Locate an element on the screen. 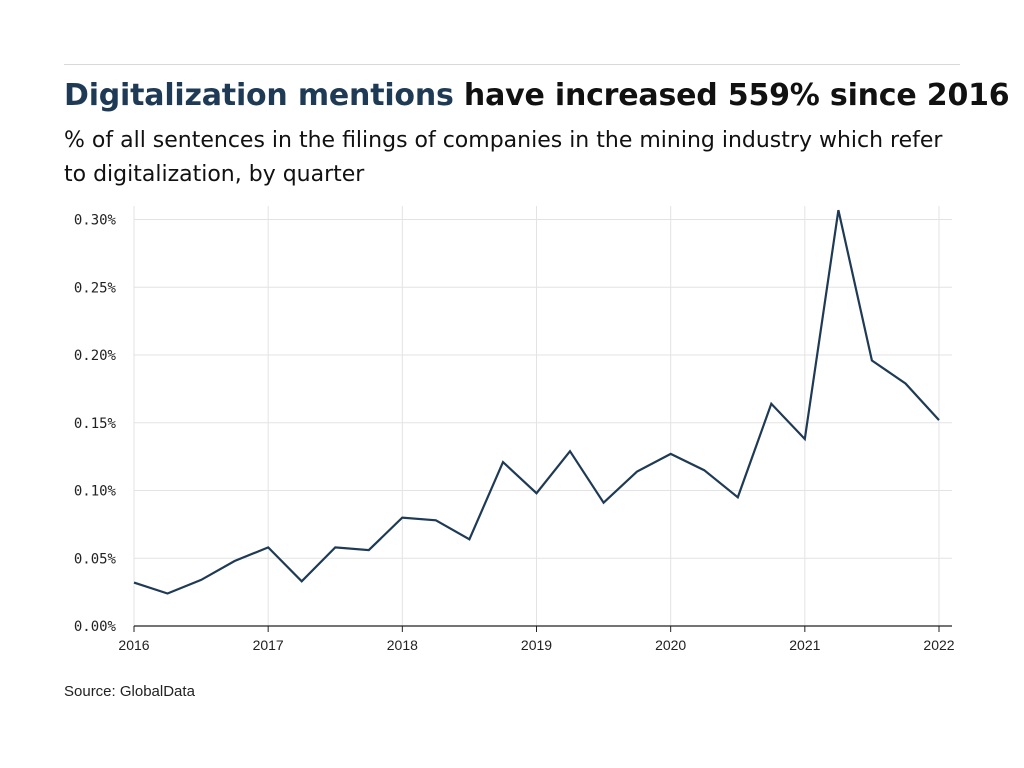 Image resolution: width=1024 pixels, height=768 pixels. y-tick-label: 0.05% is located at coordinates (95, 559).